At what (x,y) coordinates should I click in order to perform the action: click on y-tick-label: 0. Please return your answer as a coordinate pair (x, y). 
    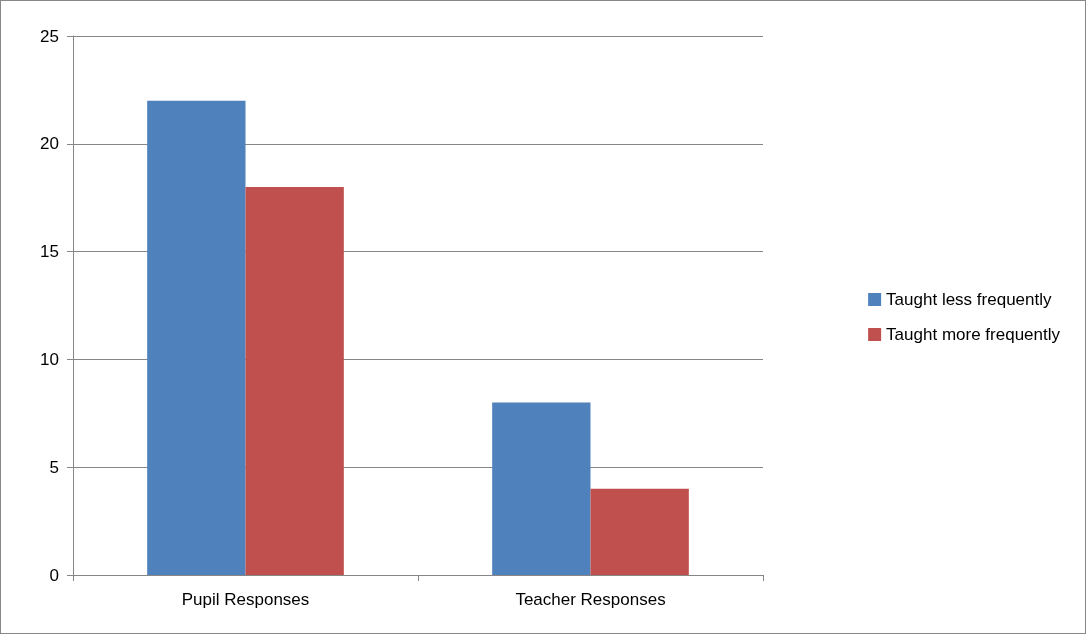
    Looking at the image, I should click on (54, 575).